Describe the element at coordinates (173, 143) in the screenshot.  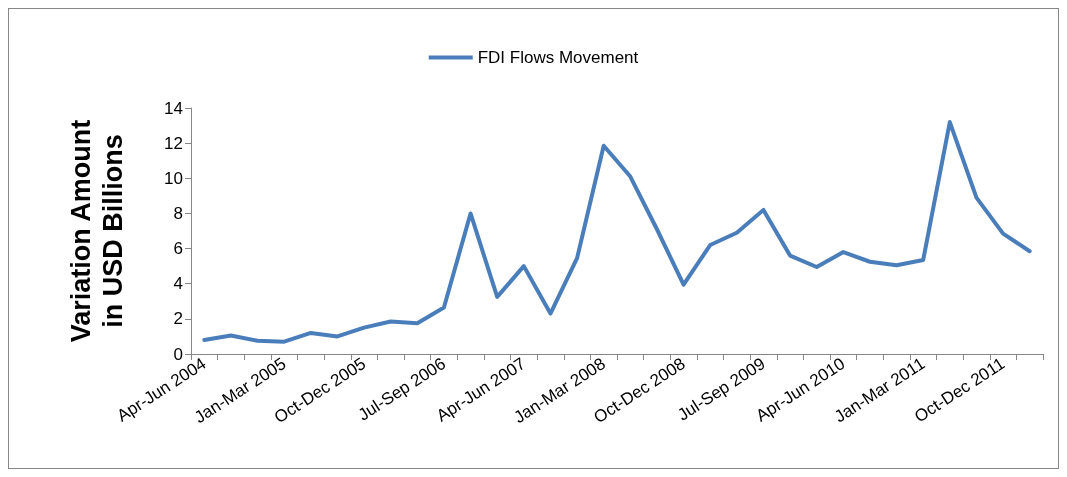
I see `y-tick-label: 12` at that location.